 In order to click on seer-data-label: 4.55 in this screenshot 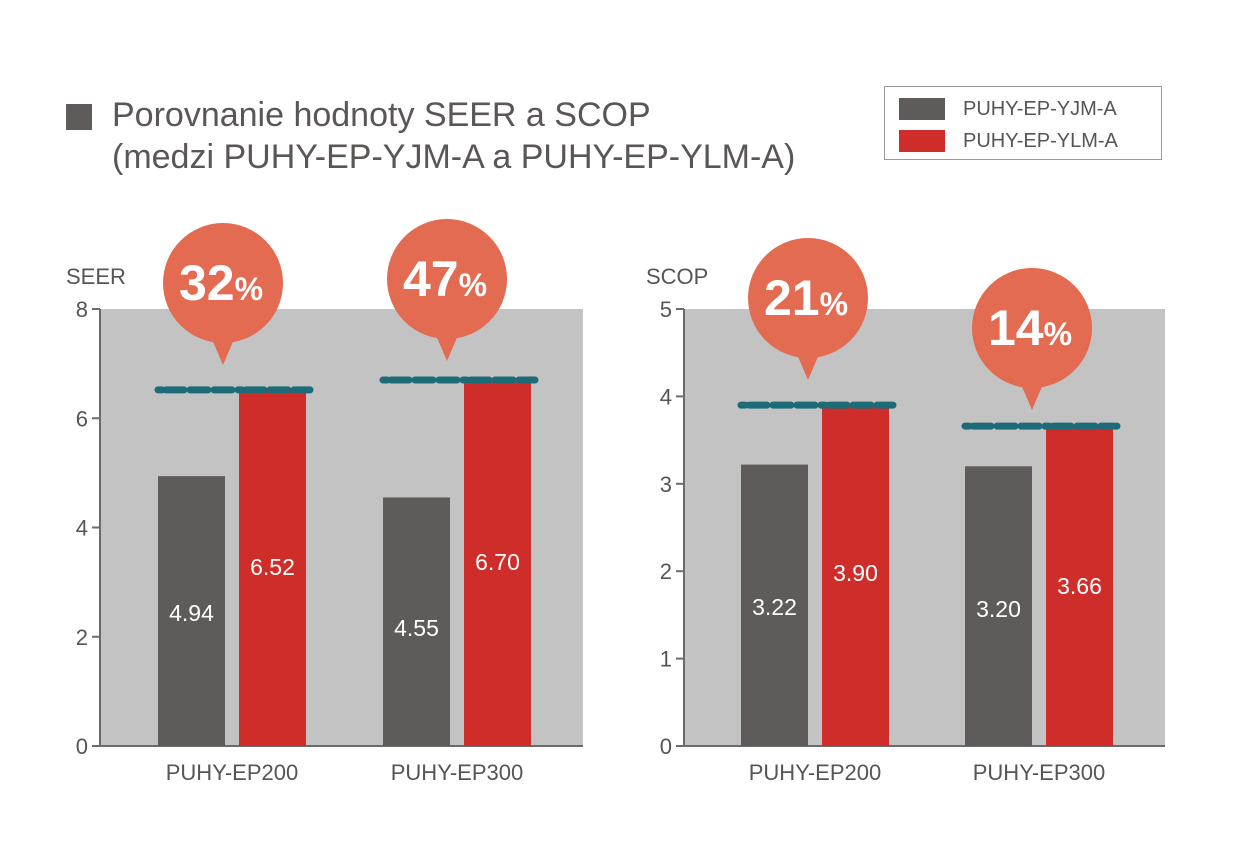, I will do `click(416, 628)`.